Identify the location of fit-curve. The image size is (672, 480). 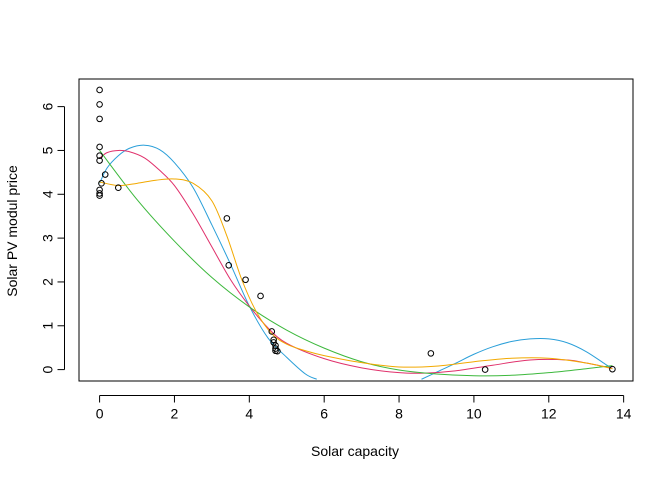
(517, 359).